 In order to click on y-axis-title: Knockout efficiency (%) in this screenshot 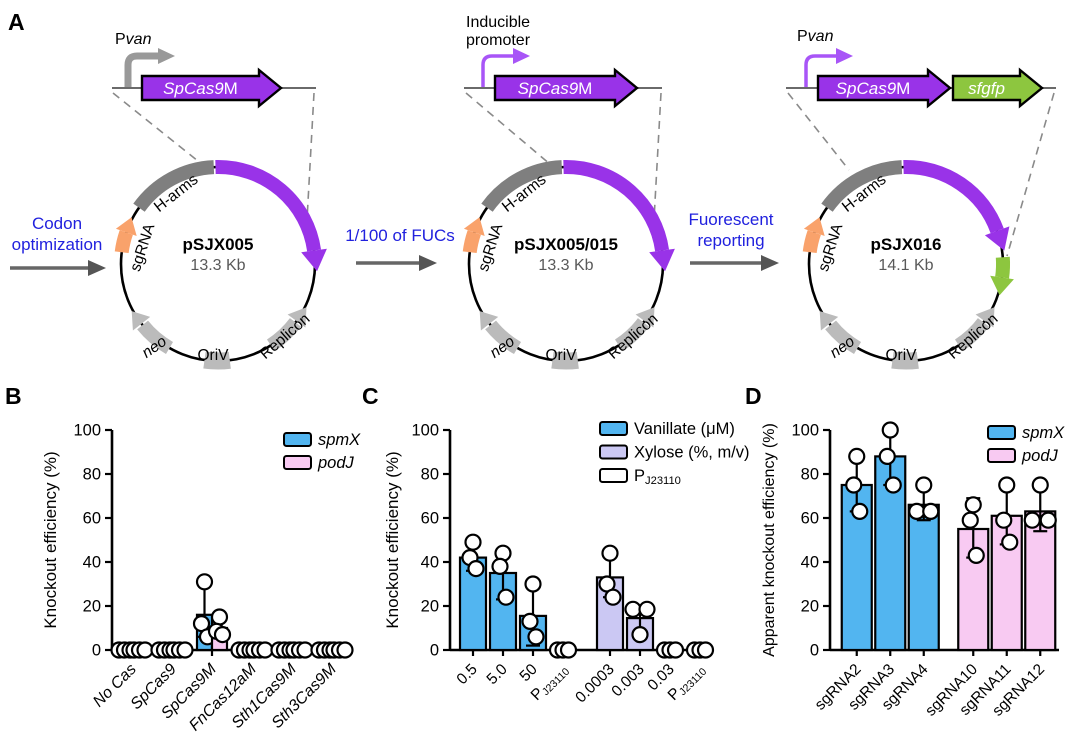, I will do `click(392, 539)`.